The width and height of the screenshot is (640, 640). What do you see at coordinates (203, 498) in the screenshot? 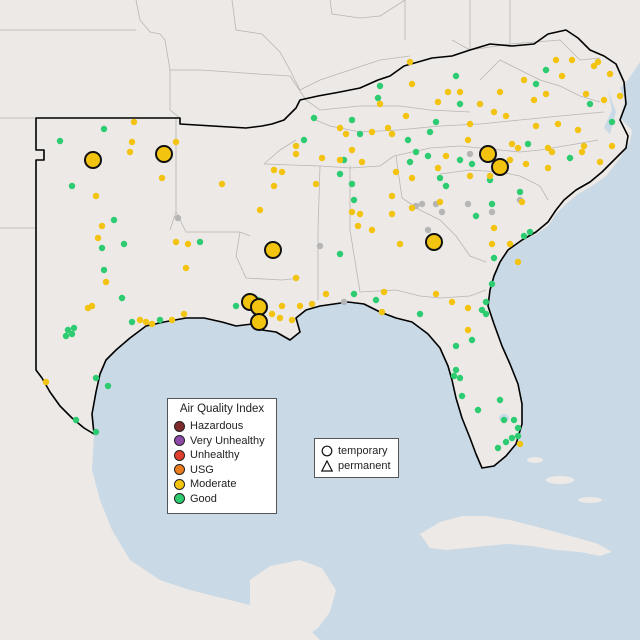
I see `legend-label: Good` at bounding box center [203, 498].